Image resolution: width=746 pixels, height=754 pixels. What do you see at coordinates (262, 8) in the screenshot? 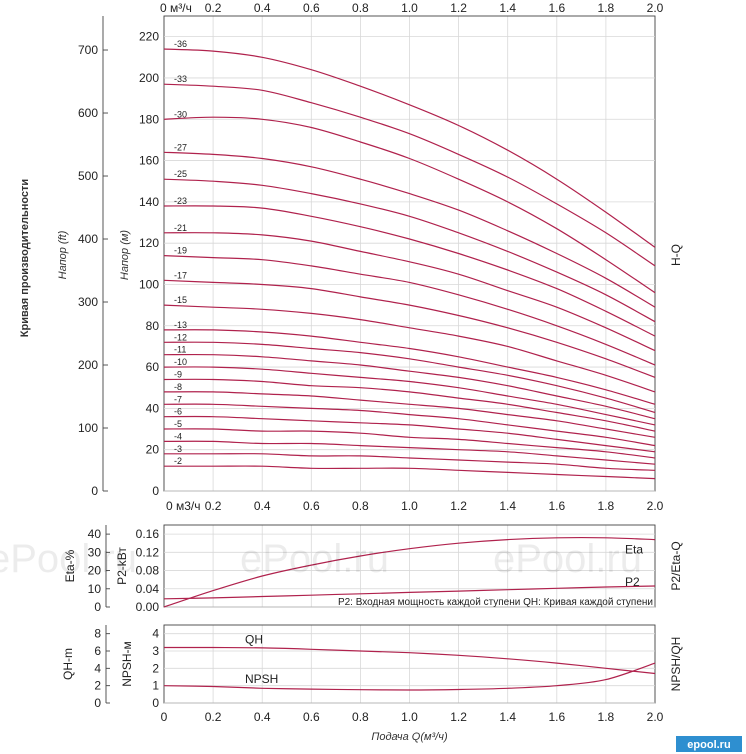
I see `hq-top-x-tick-label: 0.4` at bounding box center [262, 8].